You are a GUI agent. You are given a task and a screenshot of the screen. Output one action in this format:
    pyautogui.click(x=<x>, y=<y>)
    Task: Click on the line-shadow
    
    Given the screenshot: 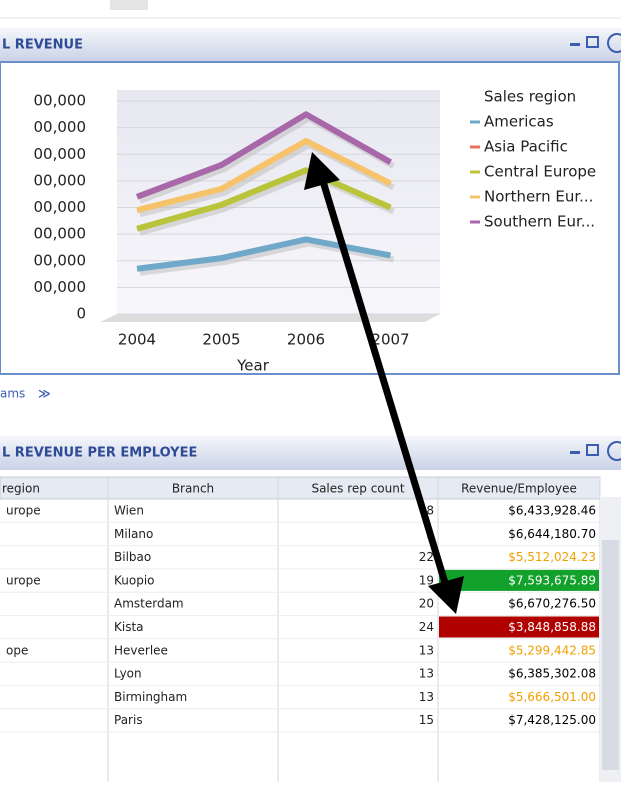 What is the action you would take?
    pyautogui.click(x=267, y=258)
    